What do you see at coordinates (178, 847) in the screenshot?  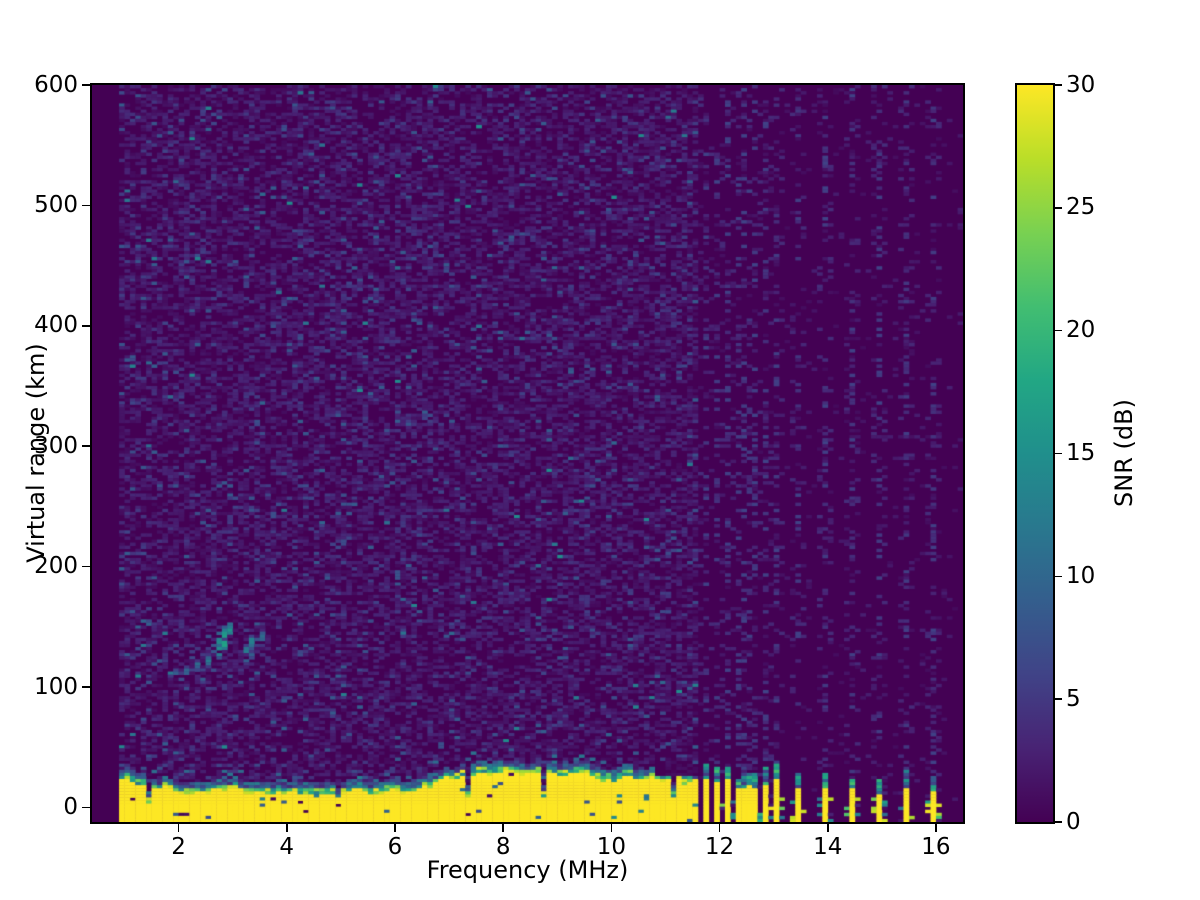 I see `x-tick-label: 2` at bounding box center [178, 847].